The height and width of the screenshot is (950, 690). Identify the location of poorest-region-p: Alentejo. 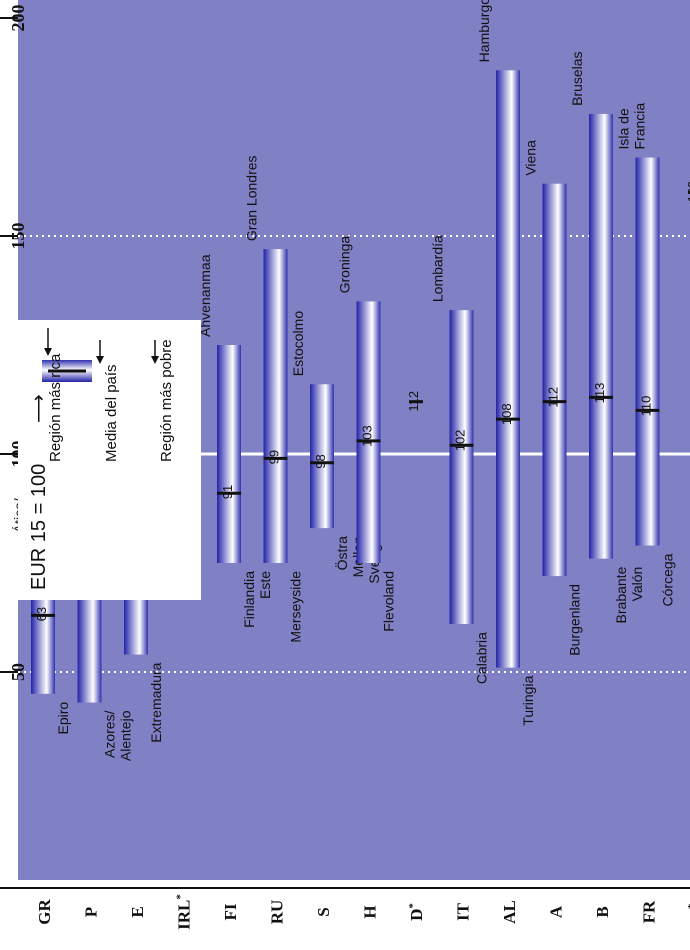
(126, 735).